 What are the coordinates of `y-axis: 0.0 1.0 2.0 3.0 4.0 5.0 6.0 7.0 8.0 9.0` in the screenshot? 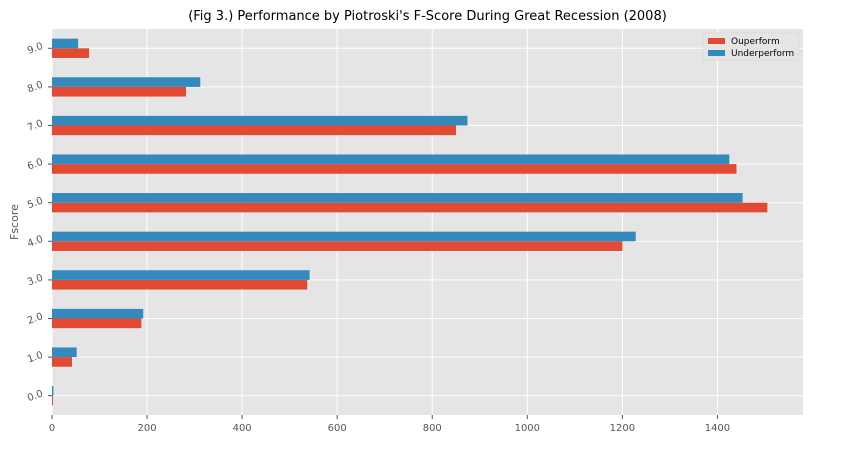 It's located at (39, 222).